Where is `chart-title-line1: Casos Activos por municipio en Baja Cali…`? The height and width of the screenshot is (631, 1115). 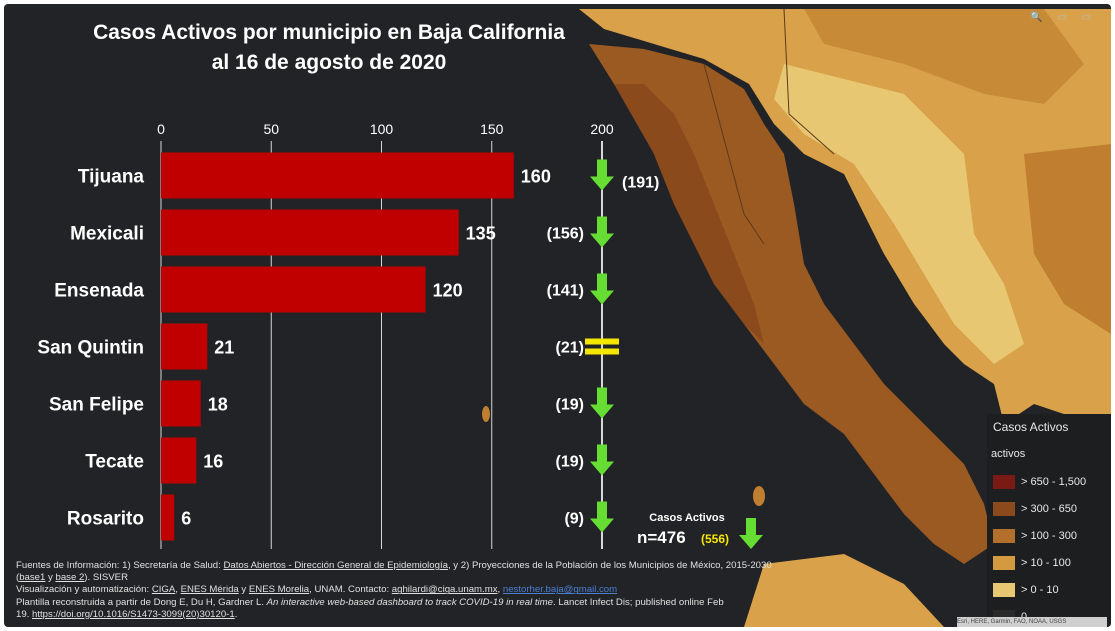 chart-title-line1: Casos Activos por municipio en Baja Cali… is located at coordinates (329, 32).